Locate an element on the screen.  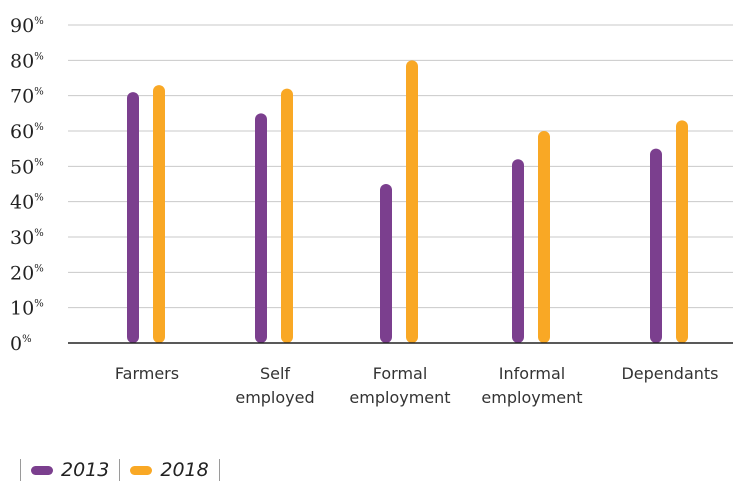
legend-entry-2018: 2018 is located at coordinates (169, 470).